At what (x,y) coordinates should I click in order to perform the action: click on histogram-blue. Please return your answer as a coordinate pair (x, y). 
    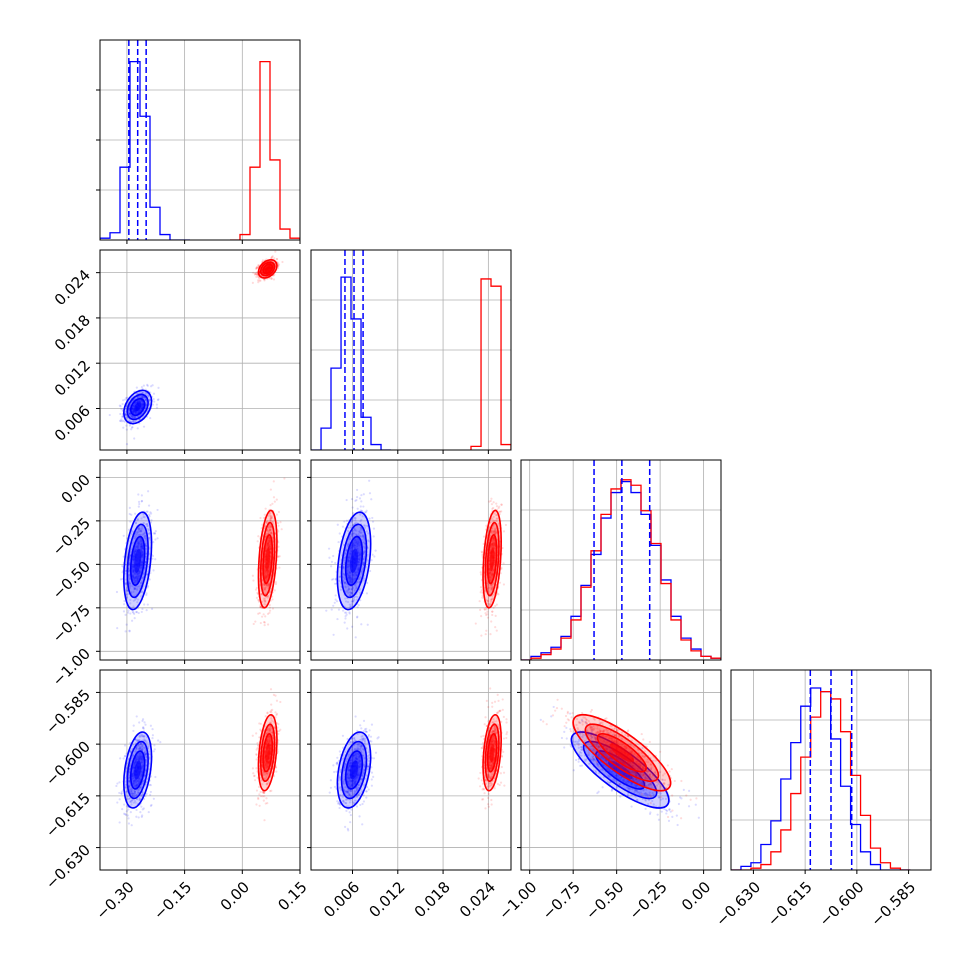
    Looking at the image, I should click on (145, 150).